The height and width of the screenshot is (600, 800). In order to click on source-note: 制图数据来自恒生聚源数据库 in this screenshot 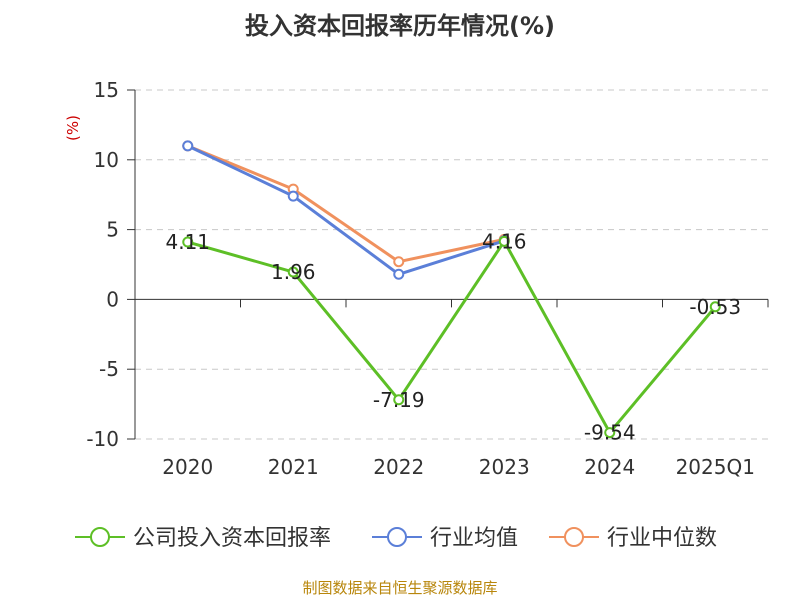, I will do `click(400, 588)`.